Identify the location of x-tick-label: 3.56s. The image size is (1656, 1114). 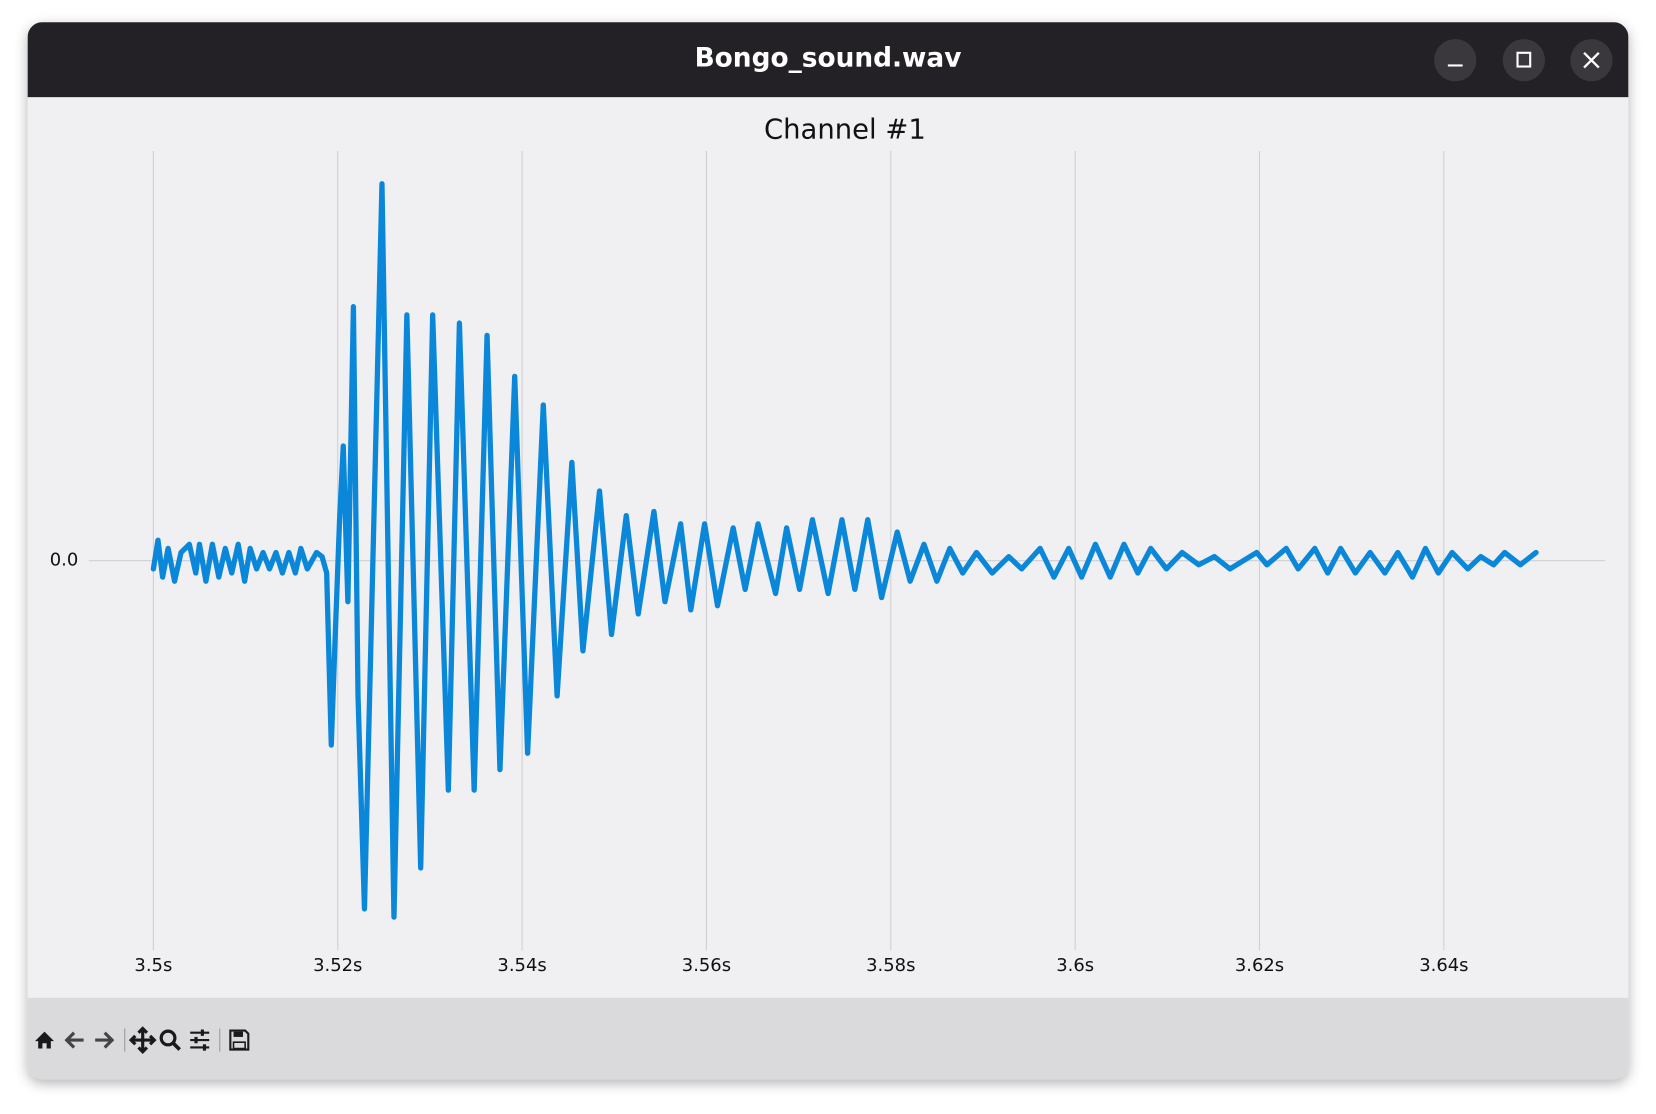
(706, 965).